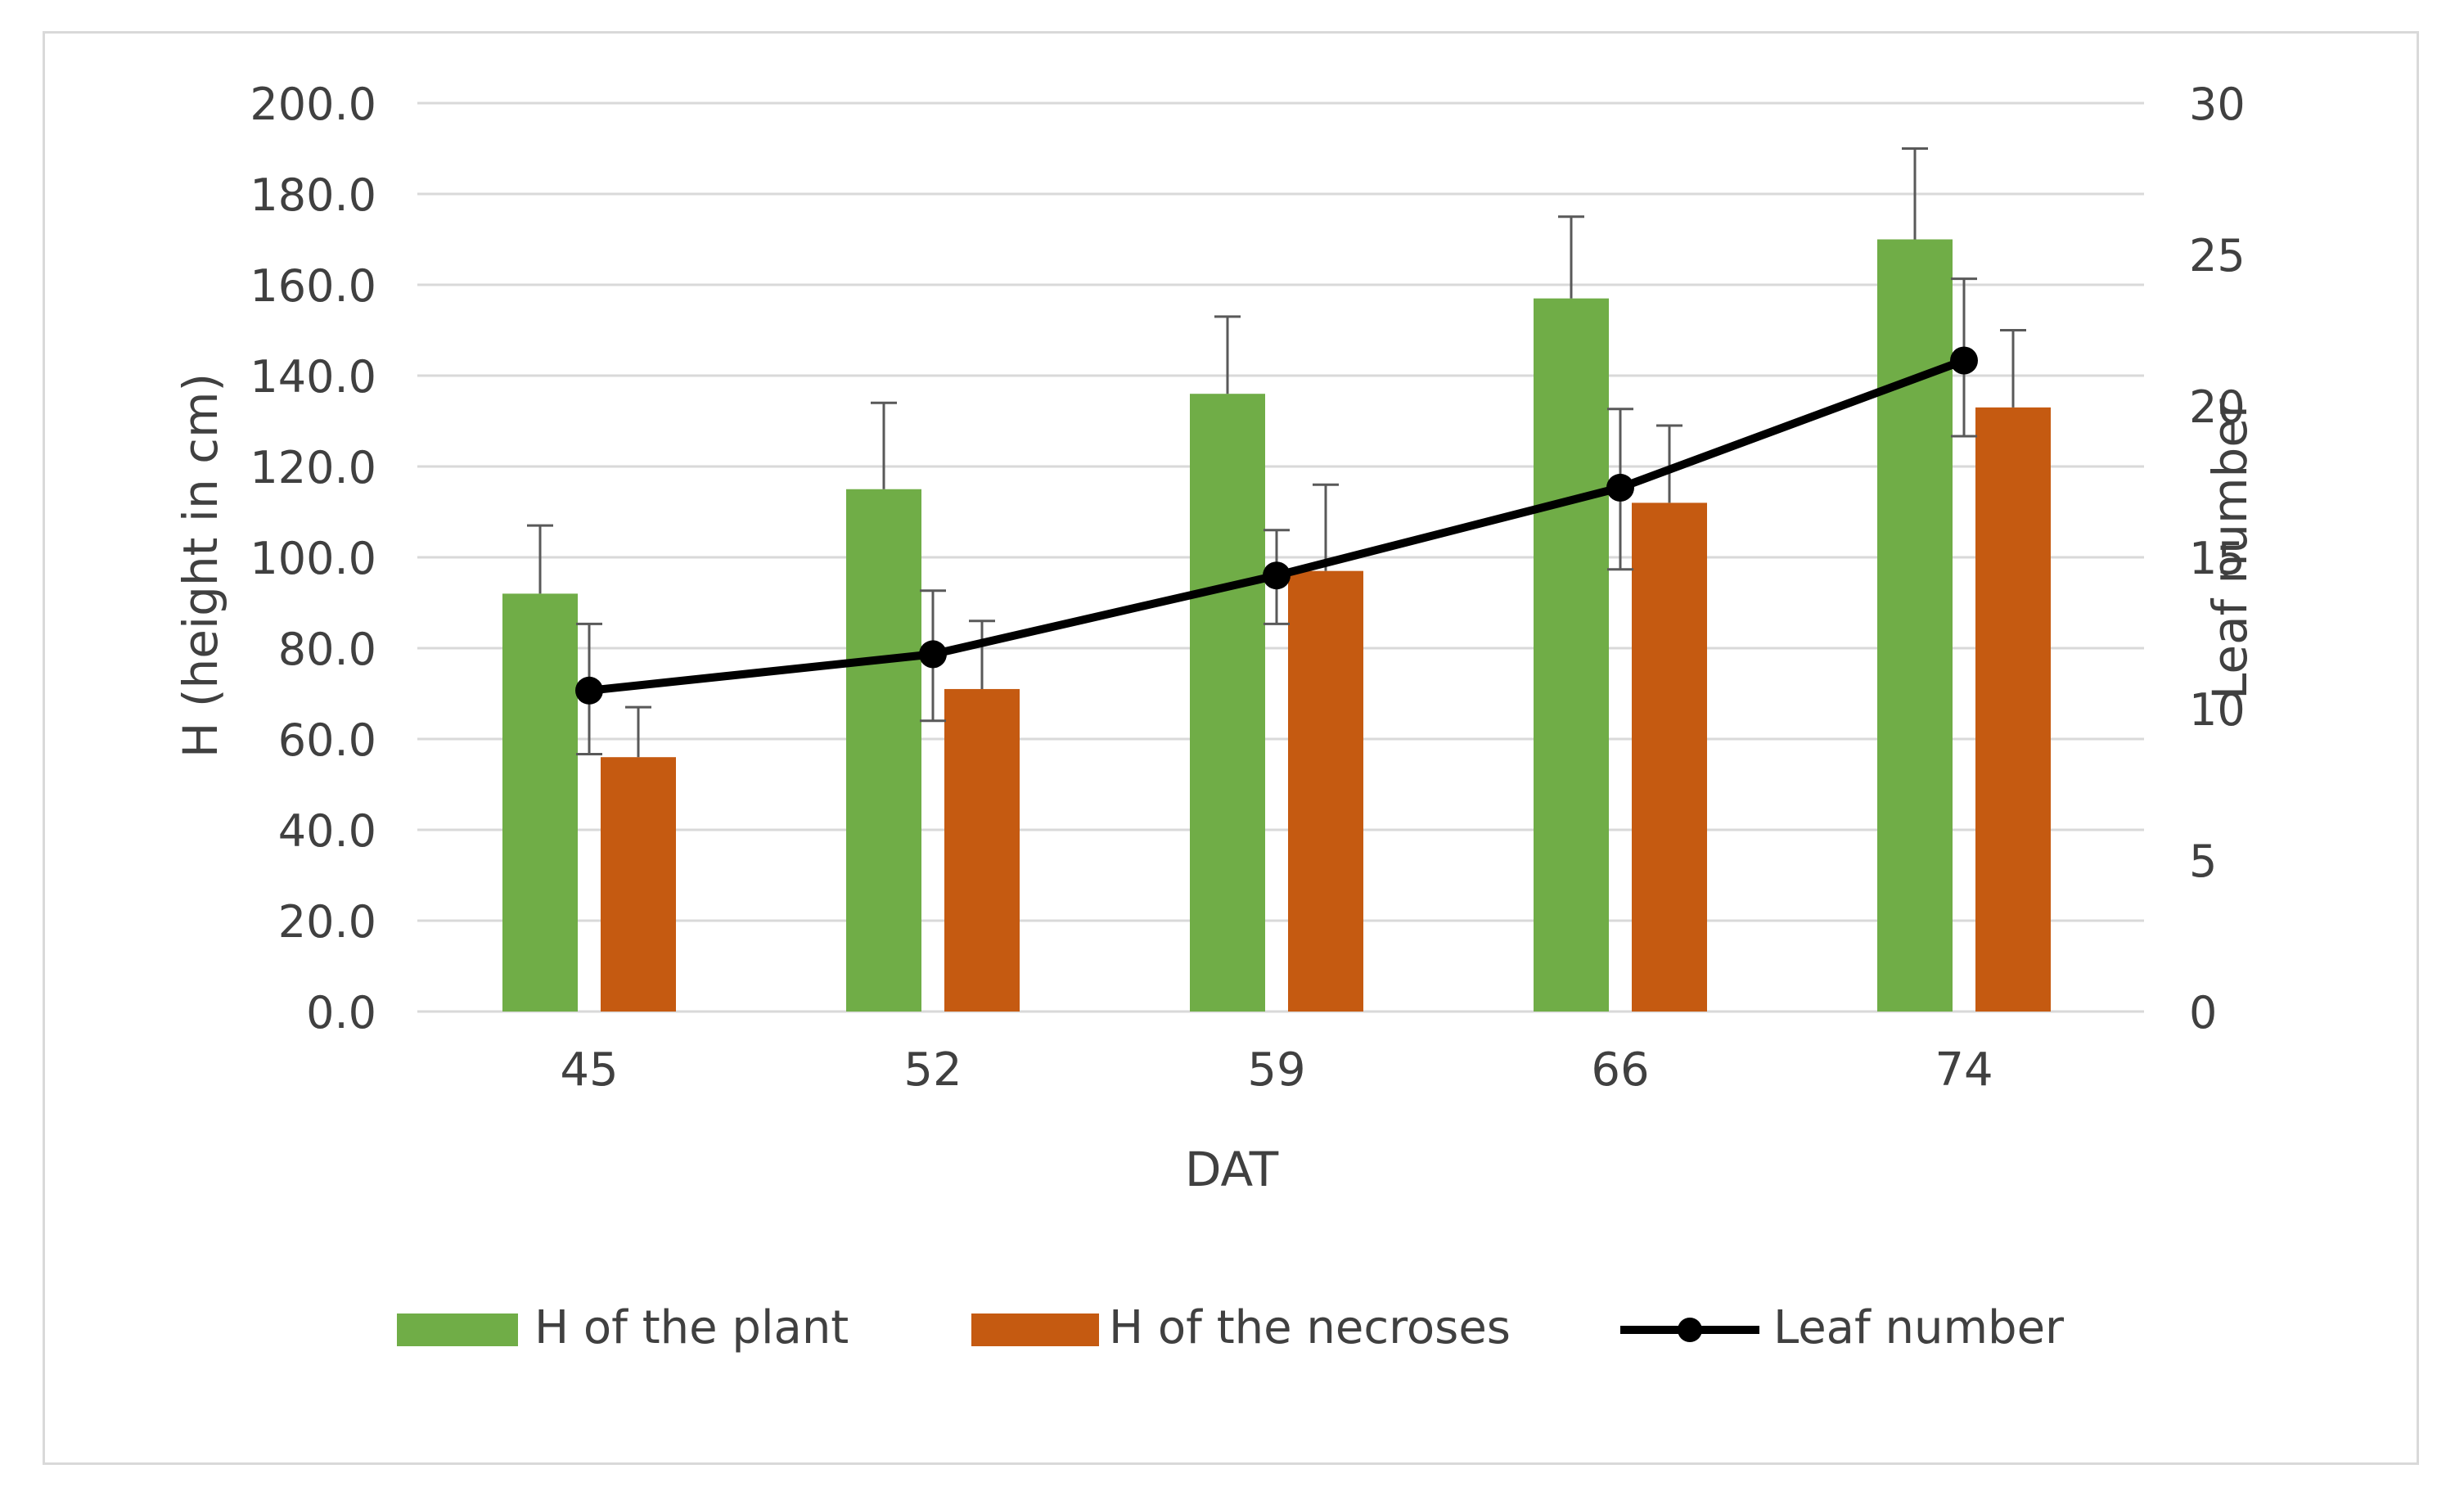  I want to click on right-axis-ticks: 0 5 10 15 20 25 30, so click(2217, 559).